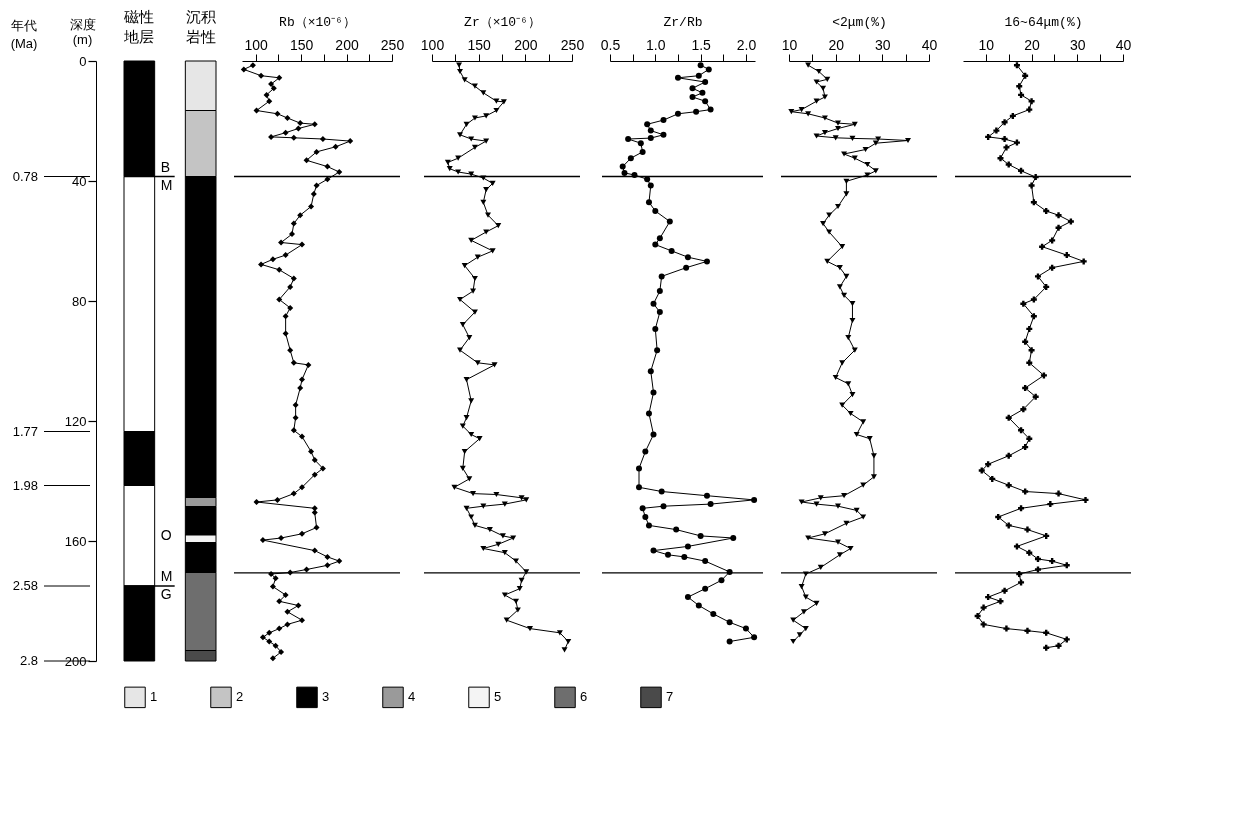 This screenshot has height=827, width=1254. I want to click on annotation: G, so click(166, 594).